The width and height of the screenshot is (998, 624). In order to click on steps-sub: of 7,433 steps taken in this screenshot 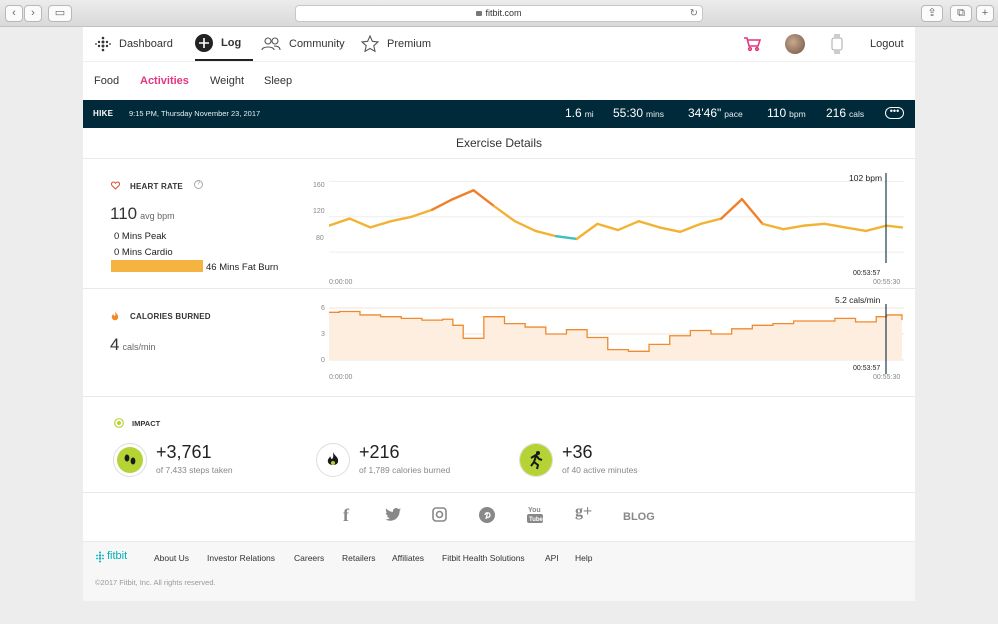, I will do `click(194, 470)`.